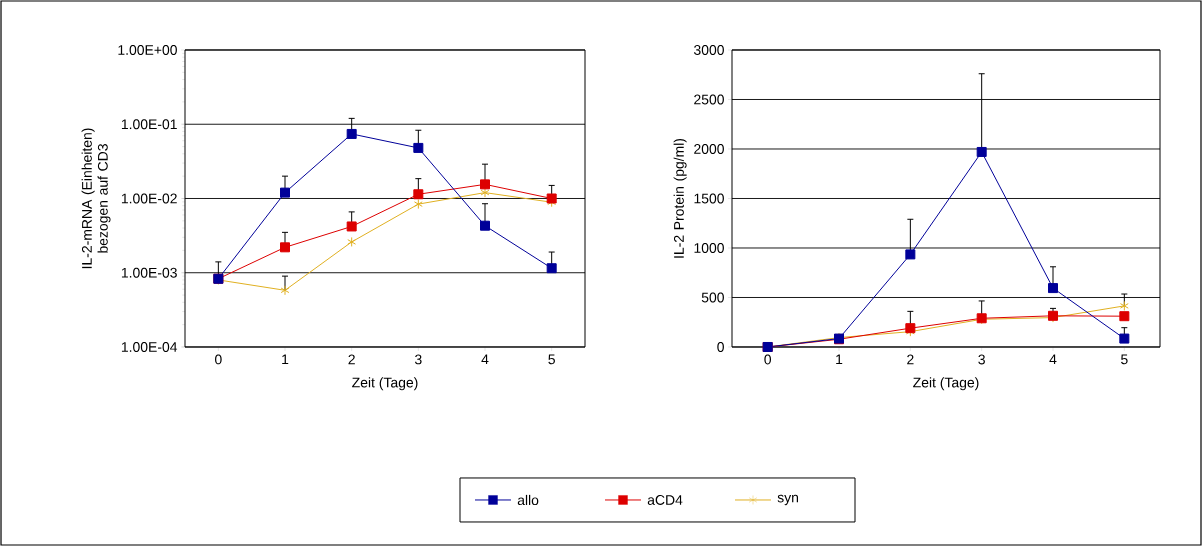 This screenshot has height=546, width=1202. What do you see at coordinates (709, 99) in the screenshot?
I see `y-tick-label: 2500` at bounding box center [709, 99].